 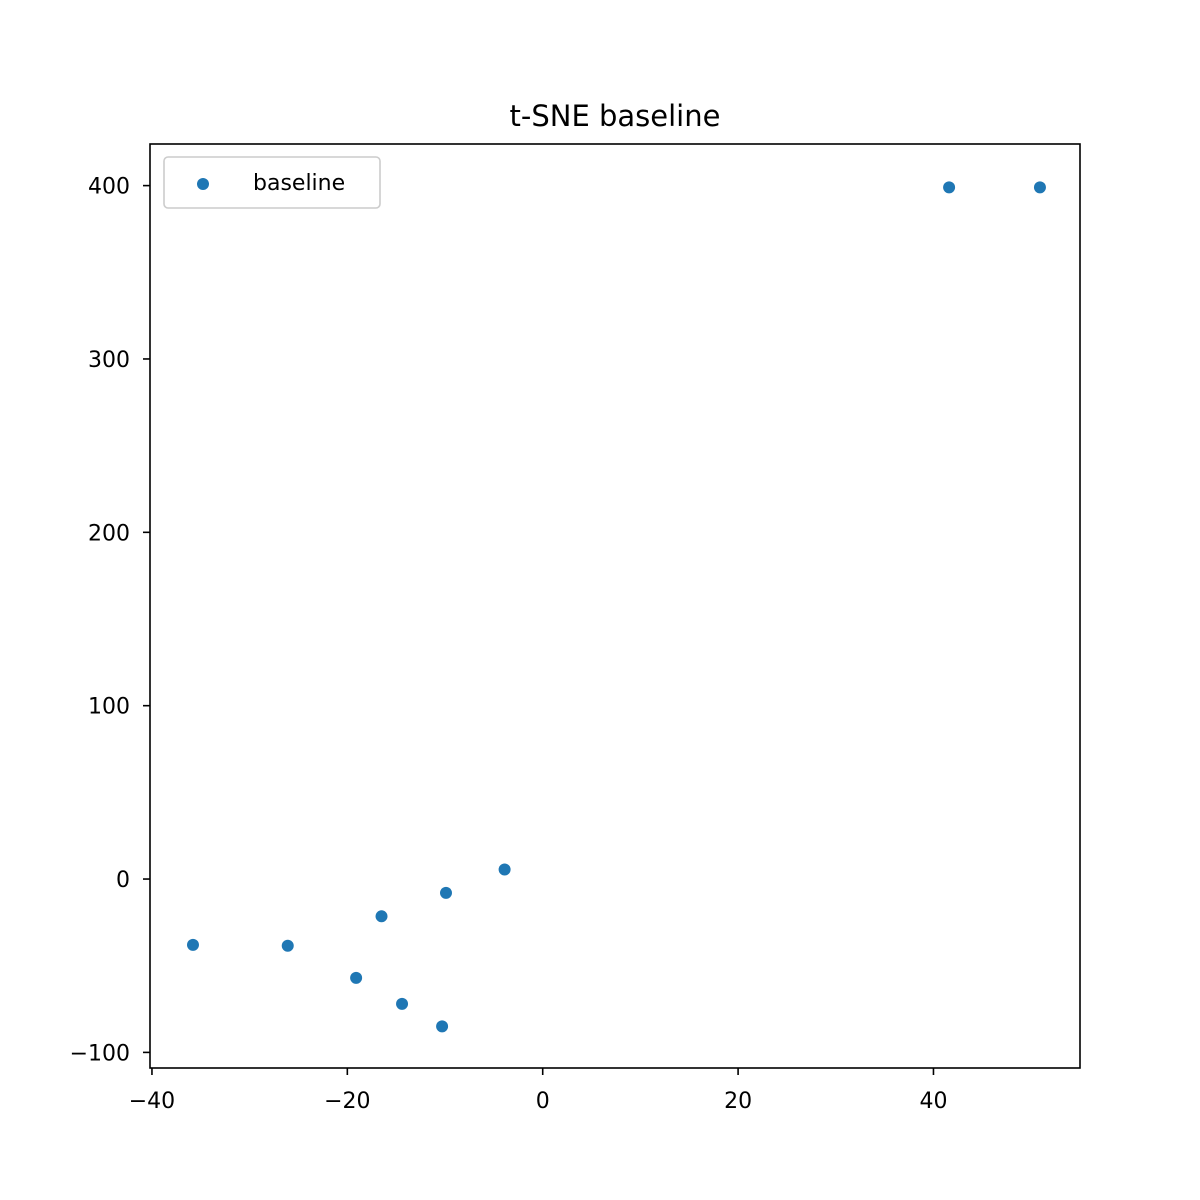 What do you see at coordinates (110, 620) in the screenshot?
I see `y-axis: −100 0 100 200 300 400` at bounding box center [110, 620].